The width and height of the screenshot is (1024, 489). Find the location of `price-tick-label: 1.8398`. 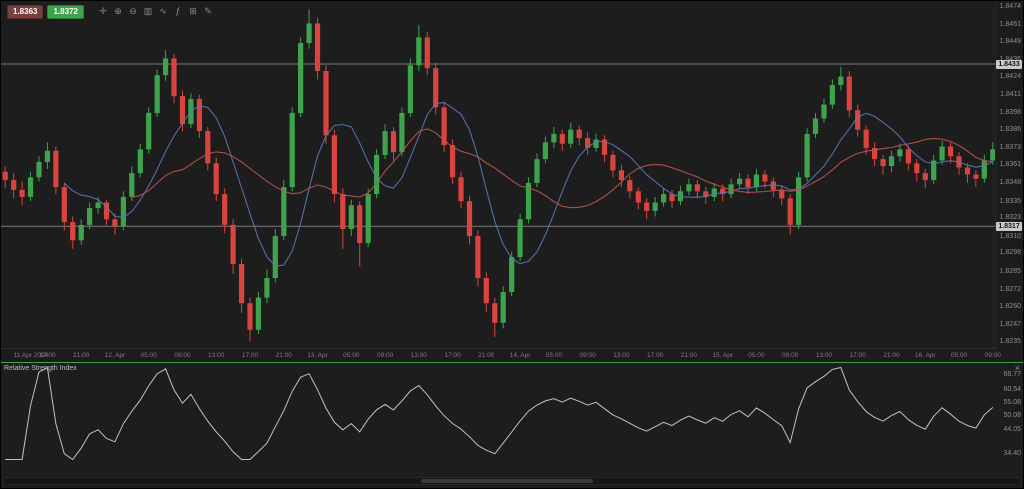

price-tick-label: 1.8398 is located at coordinates (1010, 113).